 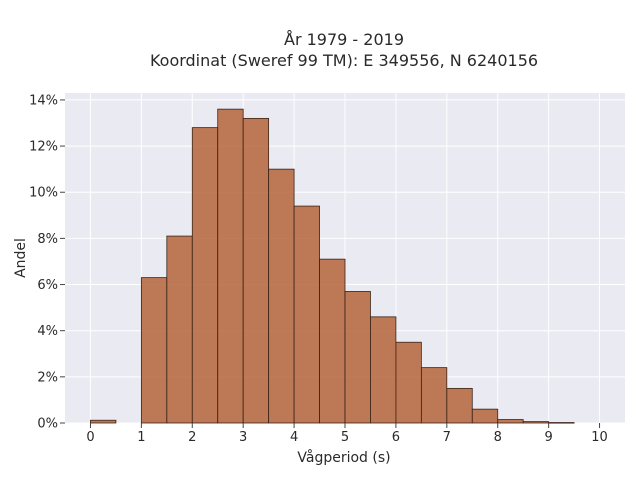 What do you see at coordinates (47, 377) in the screenshot?
I see `y-tick-label: 2%` at bounding box center [47, 377].